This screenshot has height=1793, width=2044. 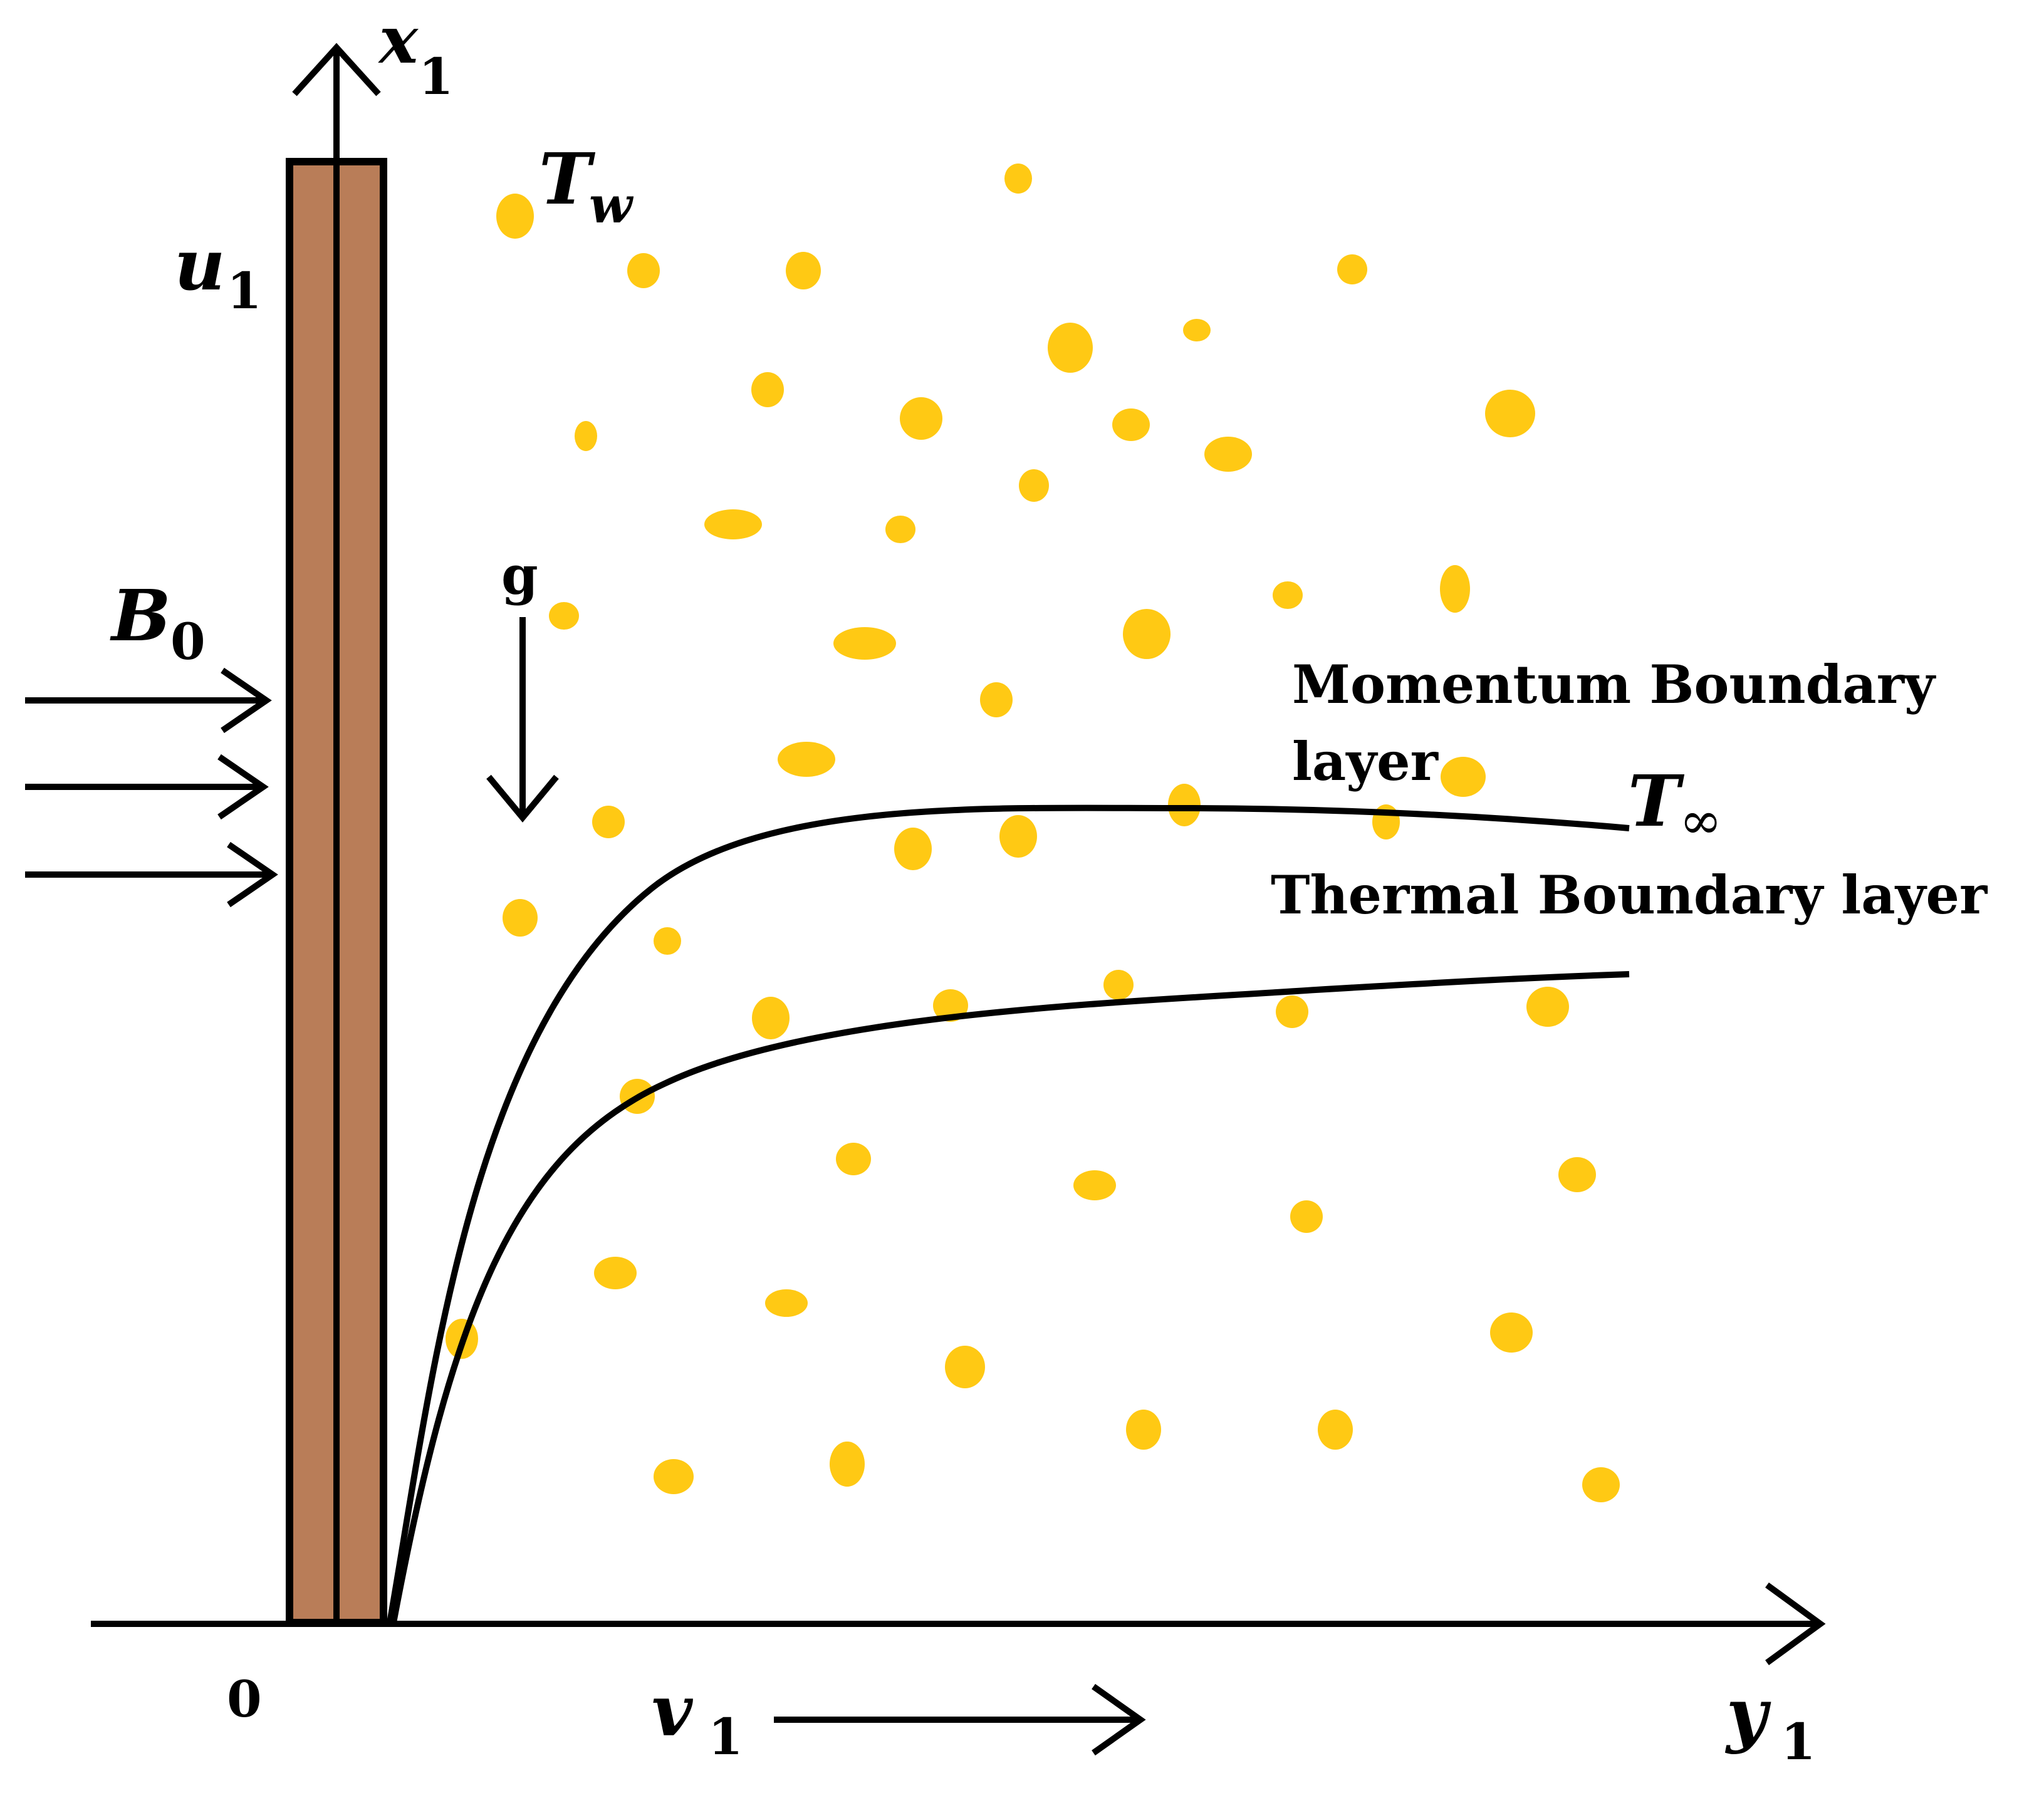 What do you see at coordinates (188, 642) in the screenshot?
I see `magnetic-field-subscript: 0` at bounding box center [188, 642].